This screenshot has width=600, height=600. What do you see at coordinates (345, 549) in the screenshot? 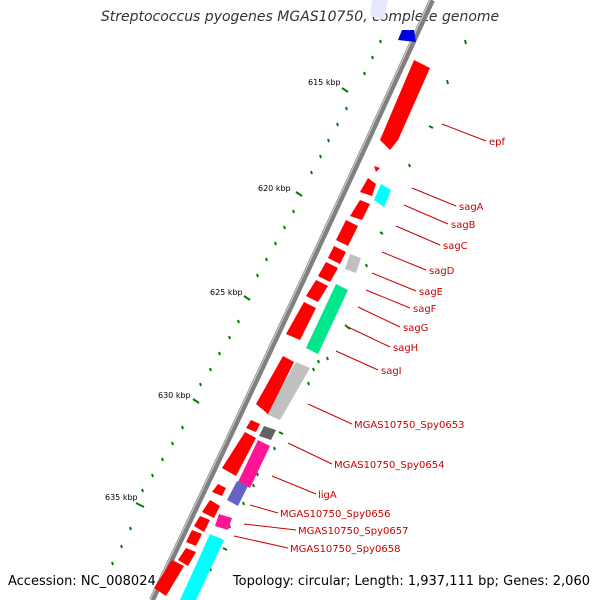
I see `gene-label-spy0658: MGAS10750_Spy0658` at bounding box center [345, 549].